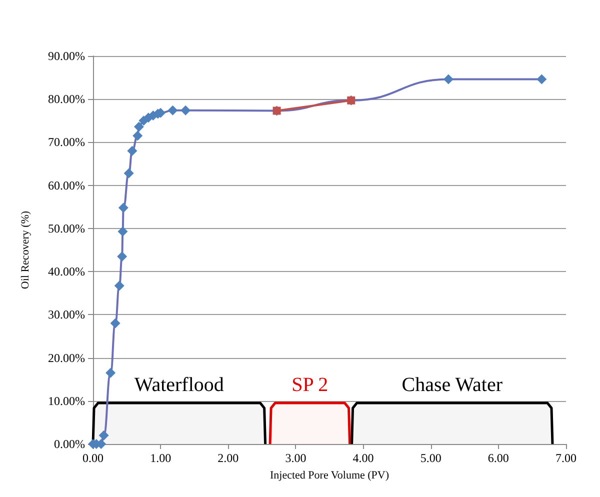 The image size is (600, 497). I want to click on x-tick-label: 2.00, so click(228, 458).